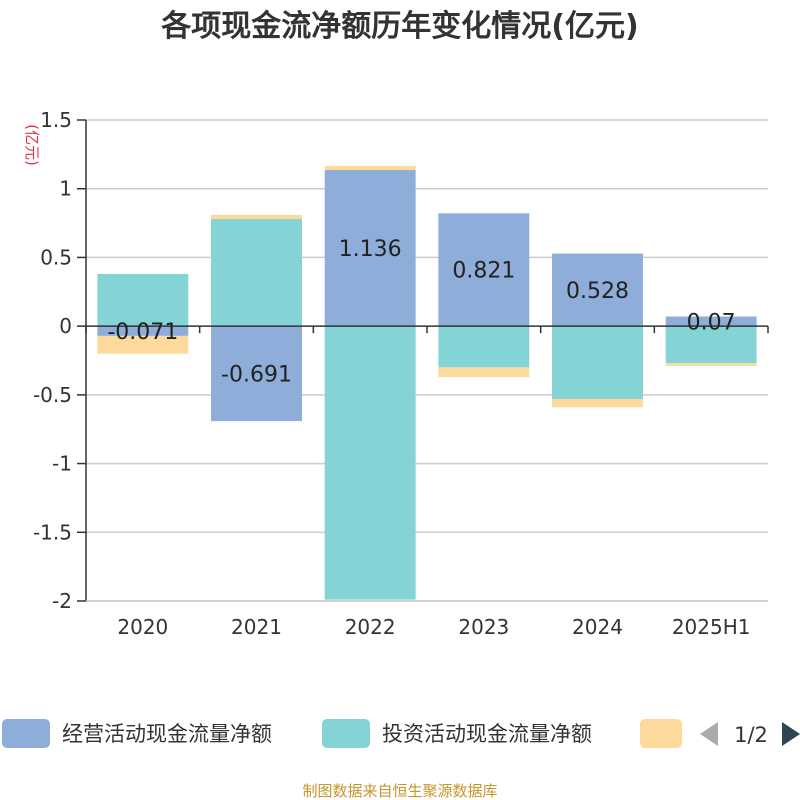 This screenshot has width=800, height=800. What do you see at coordinates (433, 627) in the screenshot?
I see `x-axis-ticks: 2020 2021 2022 2023 2024 2025H1` at bounding box center [433, 627].